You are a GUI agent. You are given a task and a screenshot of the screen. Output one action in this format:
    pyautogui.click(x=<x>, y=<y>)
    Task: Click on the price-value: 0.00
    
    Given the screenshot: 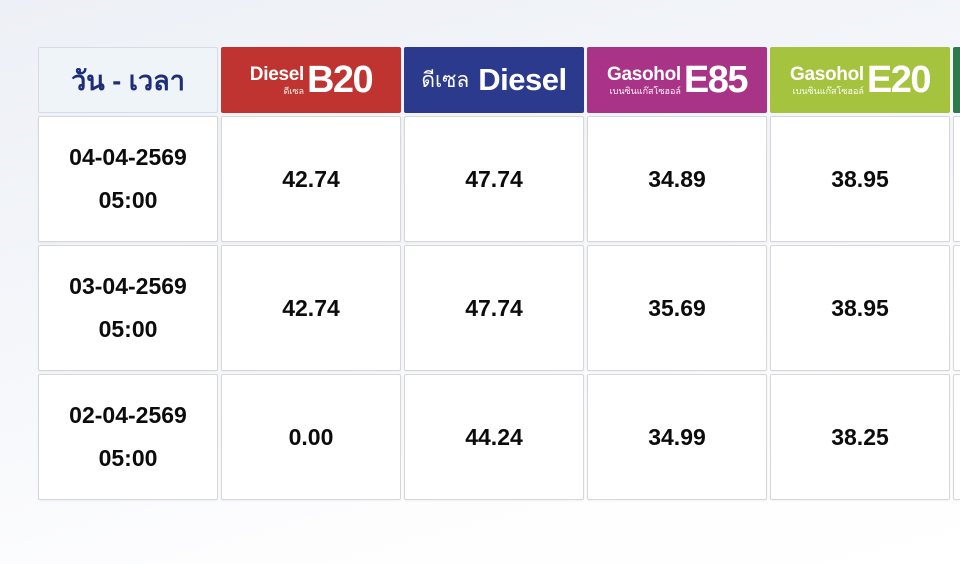 What is the action you would take?
    pyautogui.click(x=311, y=436)
    